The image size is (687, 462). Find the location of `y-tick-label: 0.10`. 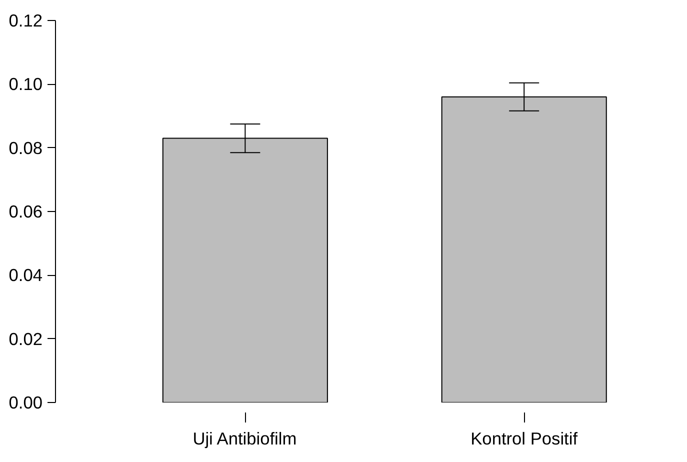

y-tick-label: 0.10 is located at coordinates (25, 84).